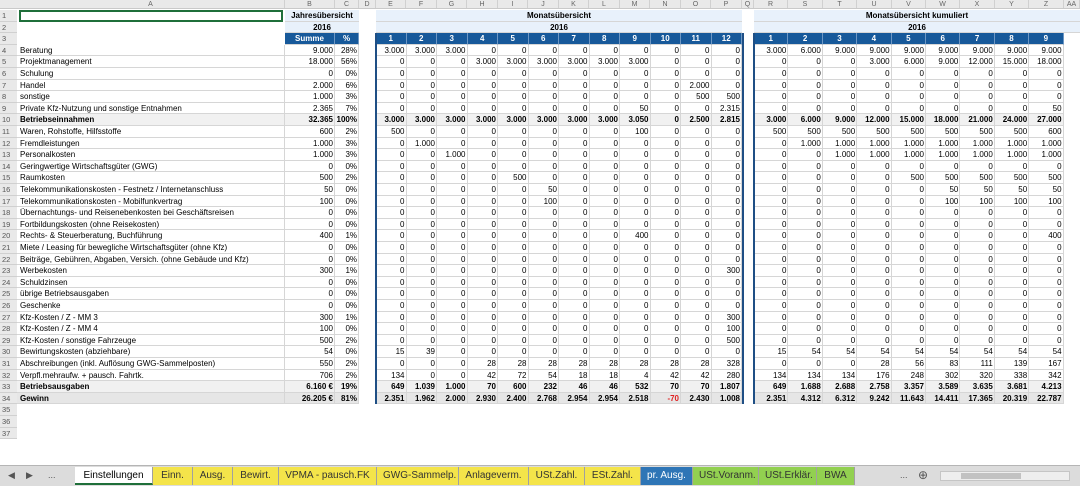 The width and height of the screenshot is (1080, 486). What do you see at coordinates (635, 387) in the screenshot?
I see `month-cell: 532` at bounding box center [635, 387].